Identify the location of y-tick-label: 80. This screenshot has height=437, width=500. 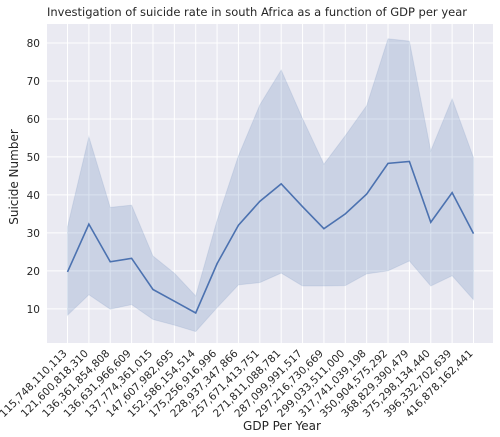
(33, 44).